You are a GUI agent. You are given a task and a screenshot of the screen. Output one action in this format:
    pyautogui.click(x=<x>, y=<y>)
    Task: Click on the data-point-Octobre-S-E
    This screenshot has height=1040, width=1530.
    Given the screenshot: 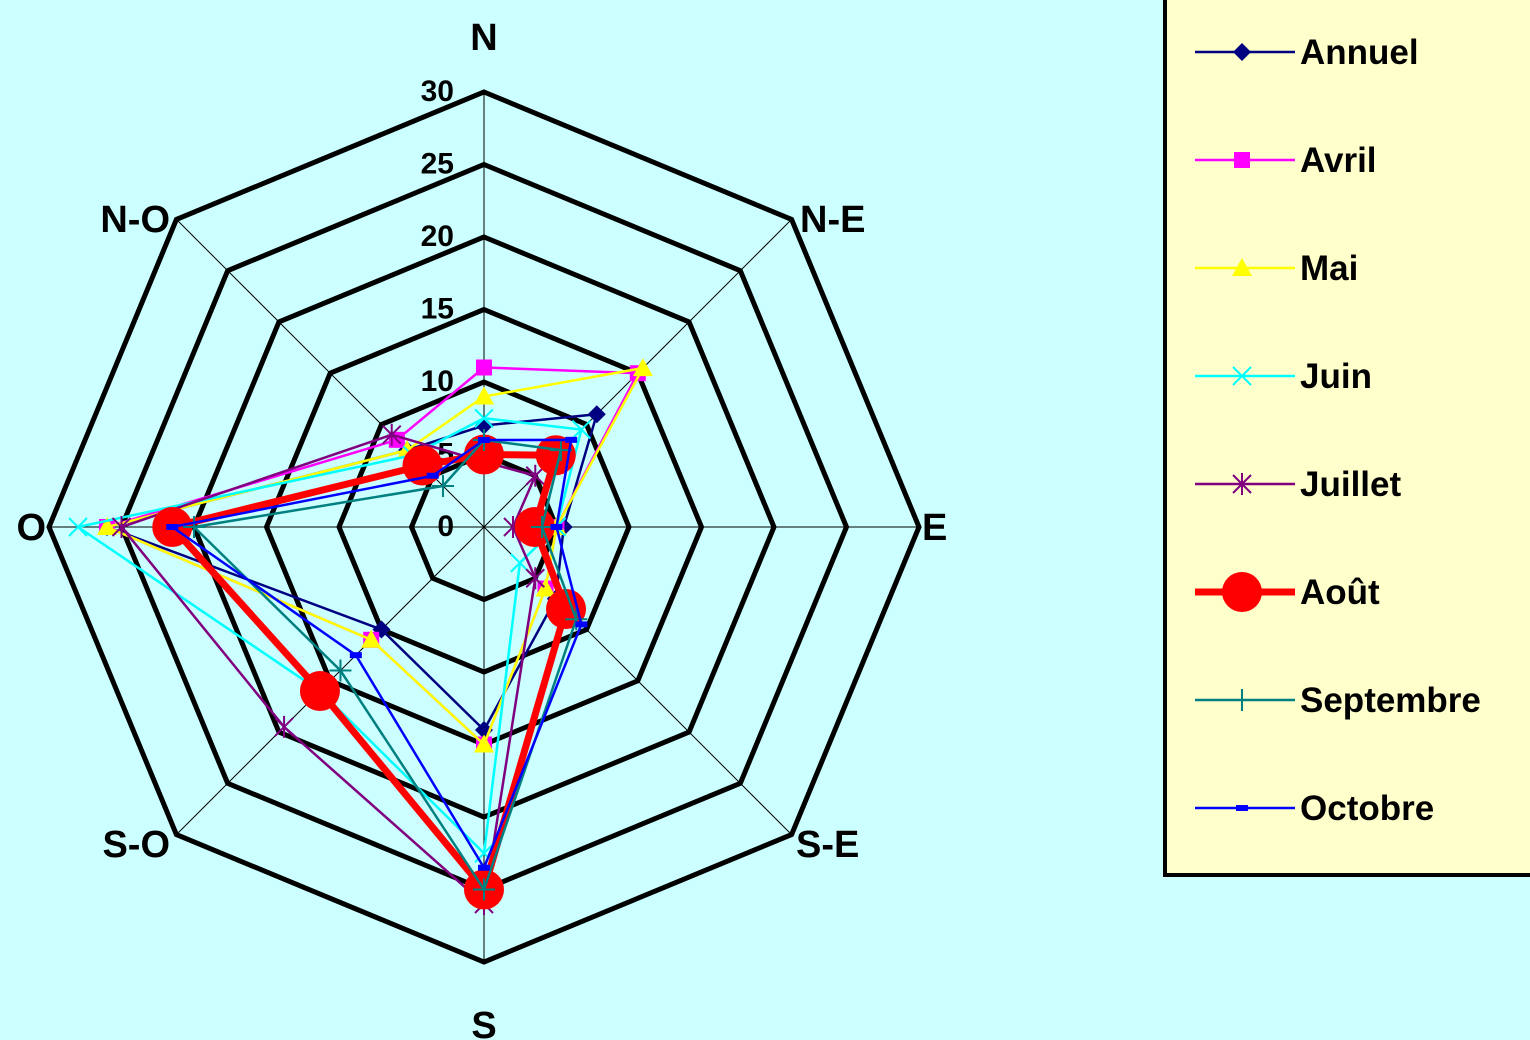 What is the action you would take?
    pyautogui.click(x=581, y=624)
    